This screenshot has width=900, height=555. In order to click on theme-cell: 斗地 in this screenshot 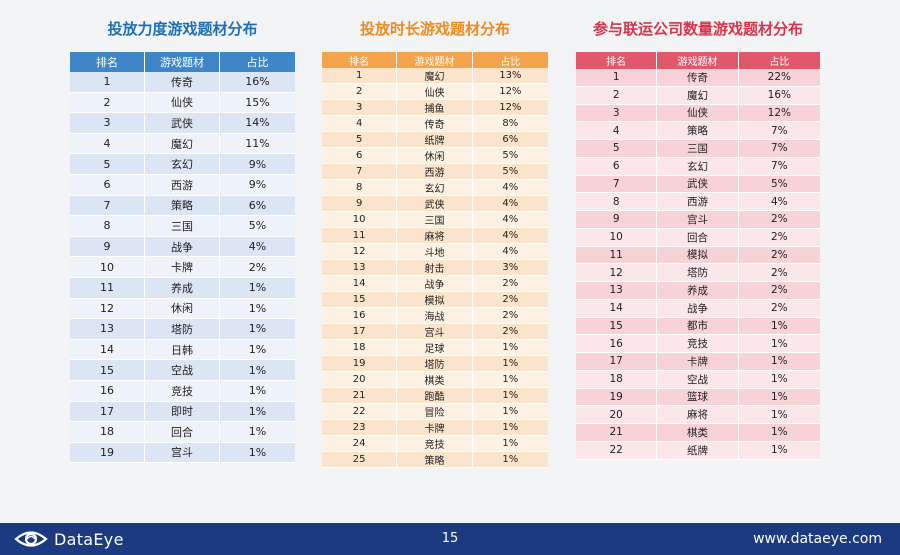, I will do `click(435, 252)`.